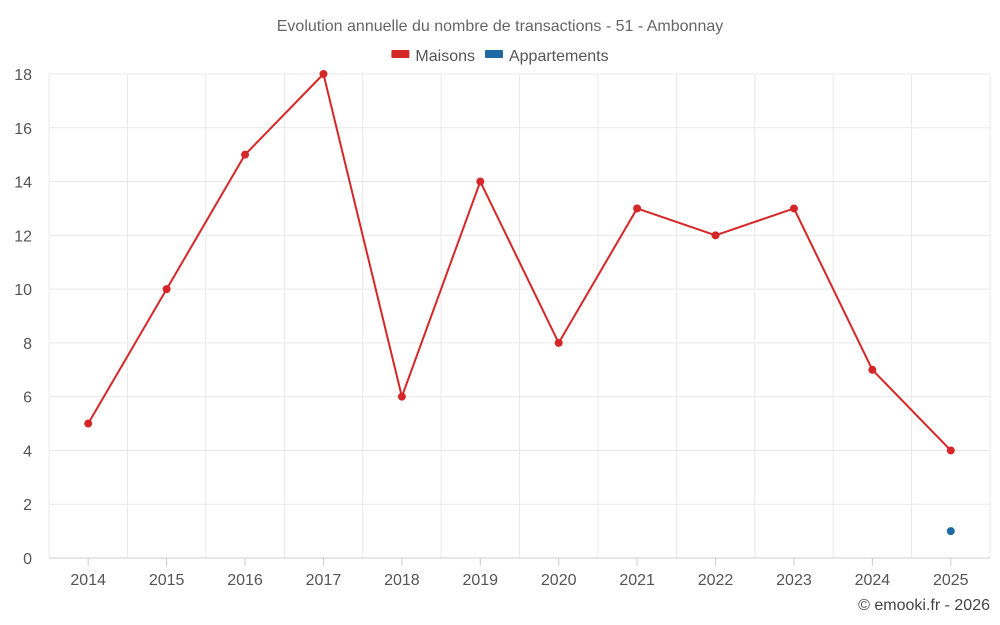  I want to click on x-tick-label: 2018, so click(402, 580).